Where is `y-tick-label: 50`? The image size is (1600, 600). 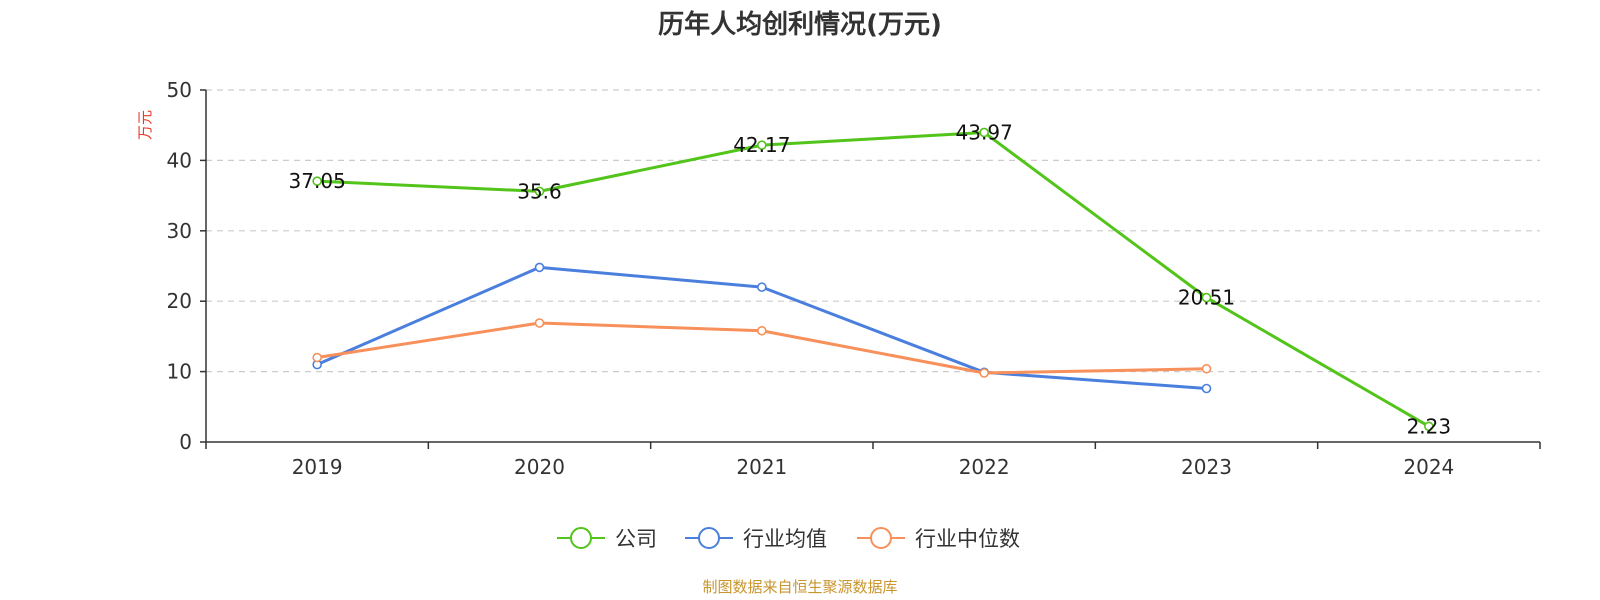
y-tick-label: 50 is located at coordinates (179, 90).